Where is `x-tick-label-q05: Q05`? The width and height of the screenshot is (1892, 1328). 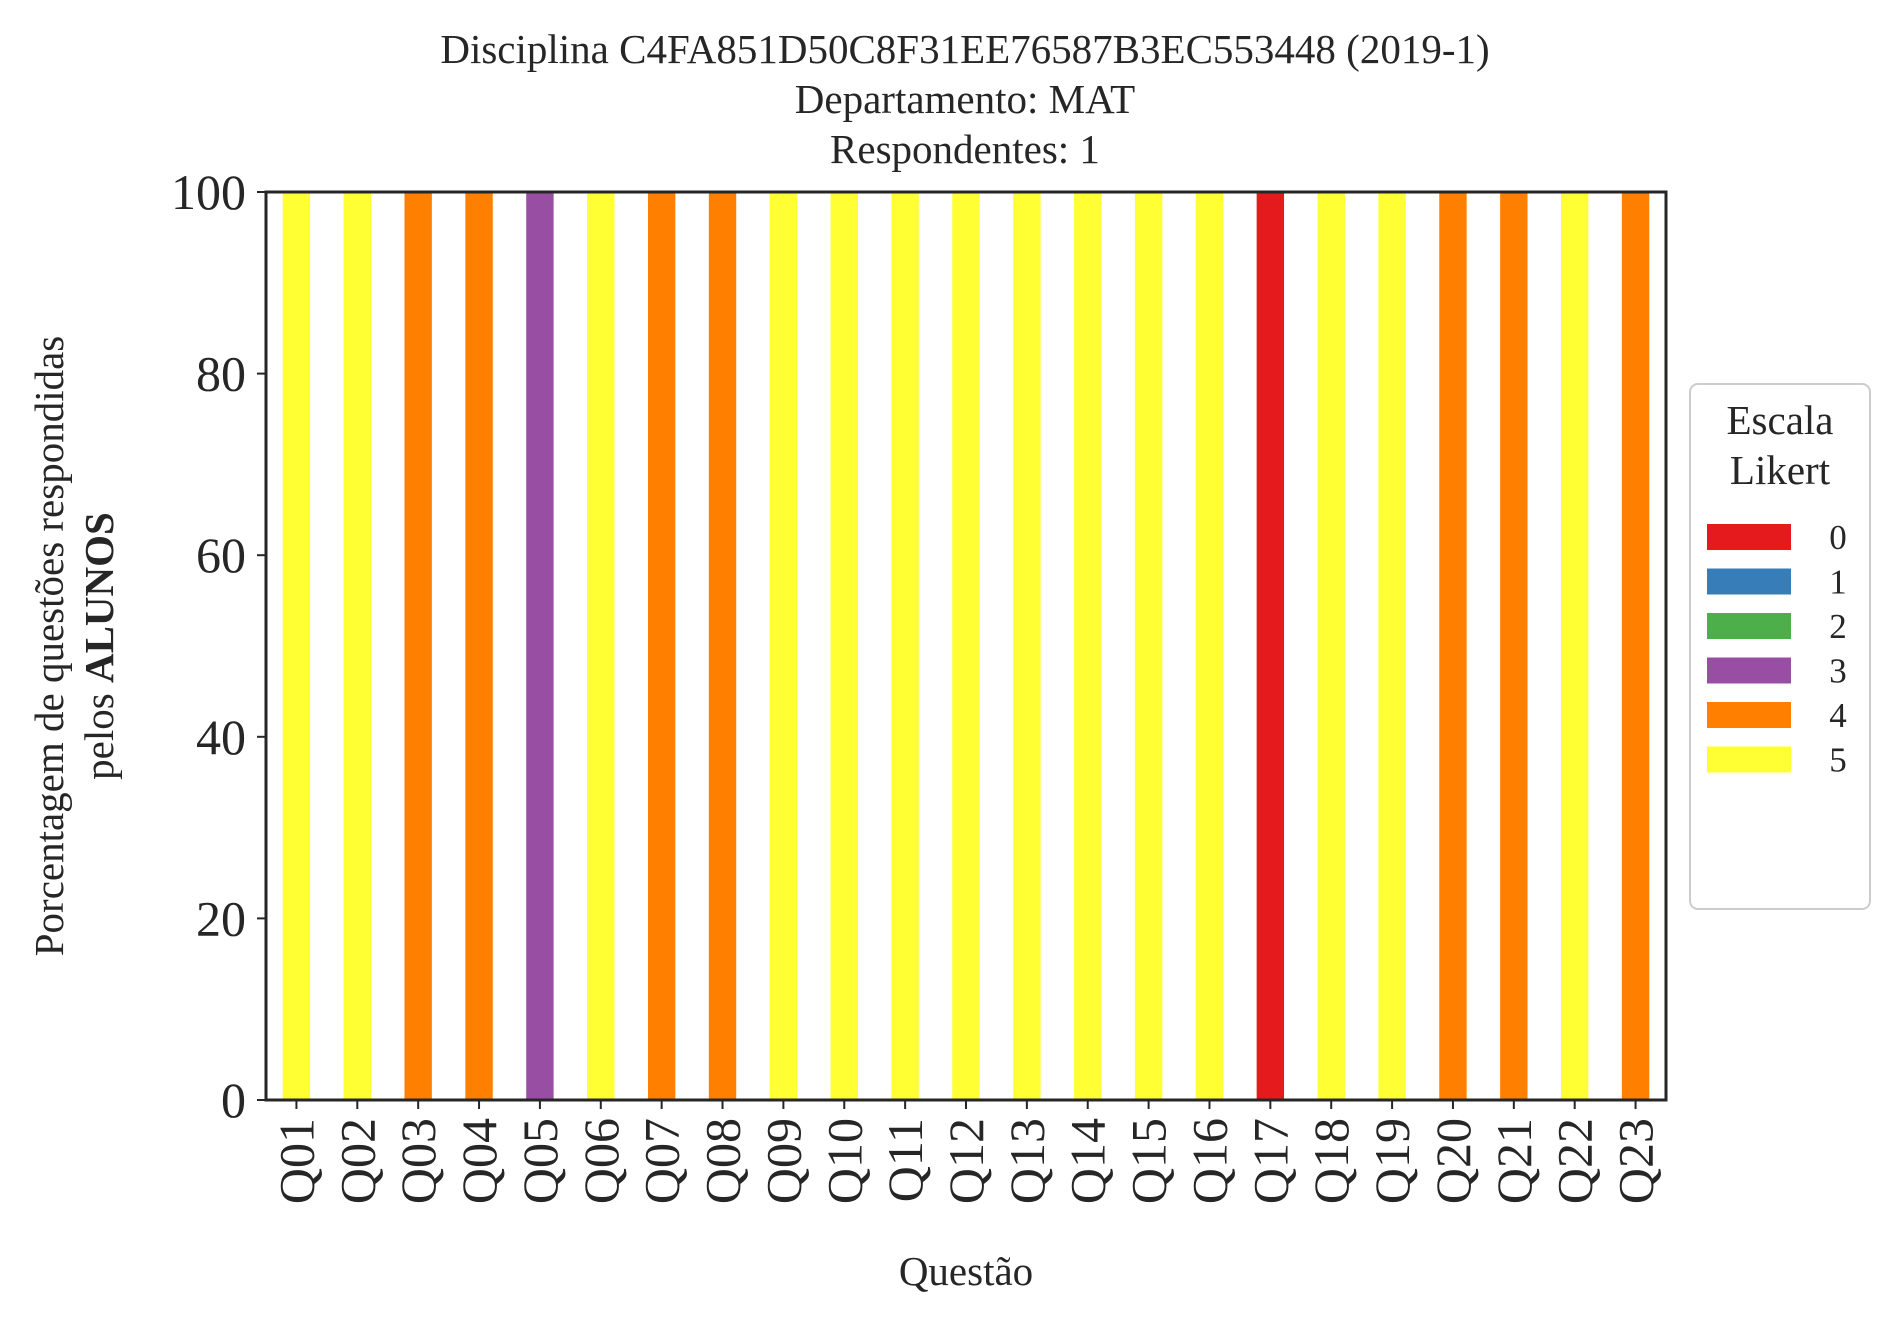
x-tick-label-q05: Q05 is located at coordinates (540, 1161).